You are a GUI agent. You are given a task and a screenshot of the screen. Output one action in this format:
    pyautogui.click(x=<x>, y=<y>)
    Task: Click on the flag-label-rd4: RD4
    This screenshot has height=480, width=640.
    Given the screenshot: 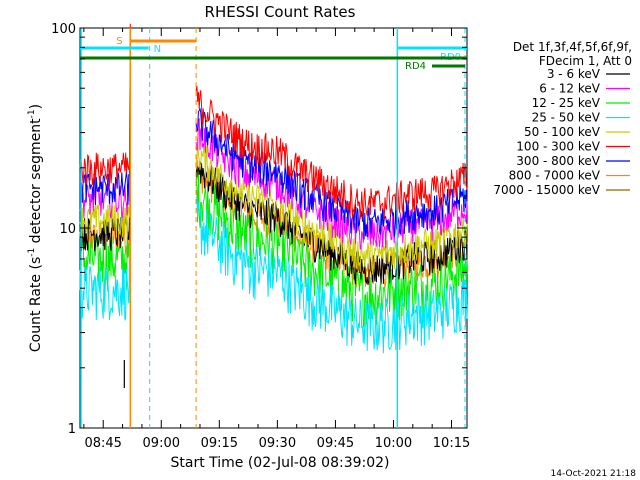 What is the action you would take?
    pyautogui.click(x=415, y=66)
    